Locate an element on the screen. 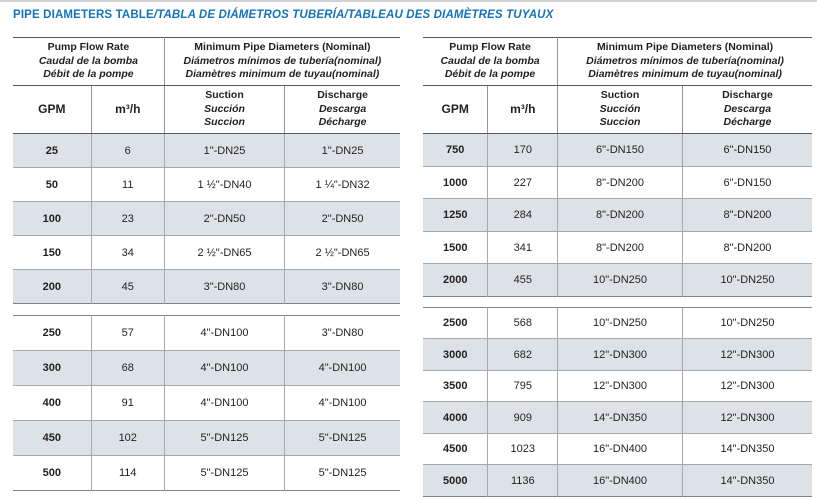 This screenshot has height=500, width=817. m3h-cell: 341 is located at coordinates (522, 247).